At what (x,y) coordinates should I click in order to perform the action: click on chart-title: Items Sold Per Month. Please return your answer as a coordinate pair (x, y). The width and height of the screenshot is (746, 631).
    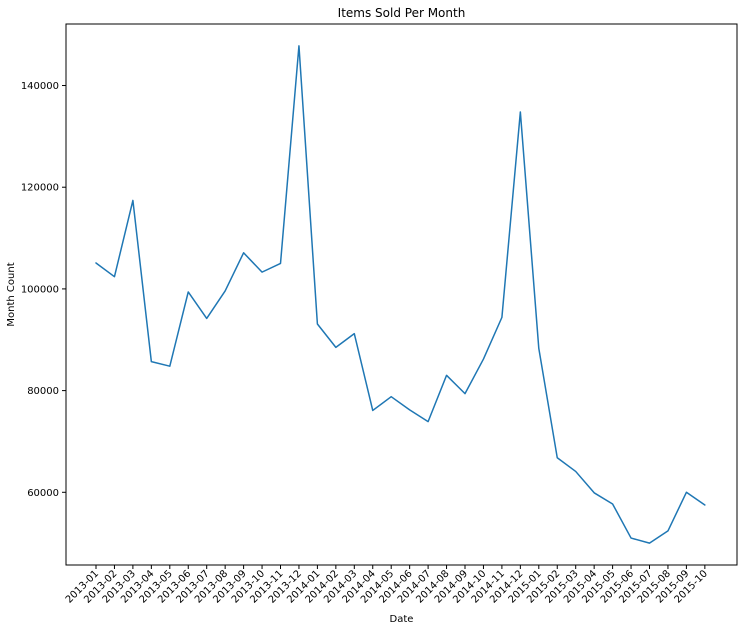
    Looking at the image, I should click on (402, 13).